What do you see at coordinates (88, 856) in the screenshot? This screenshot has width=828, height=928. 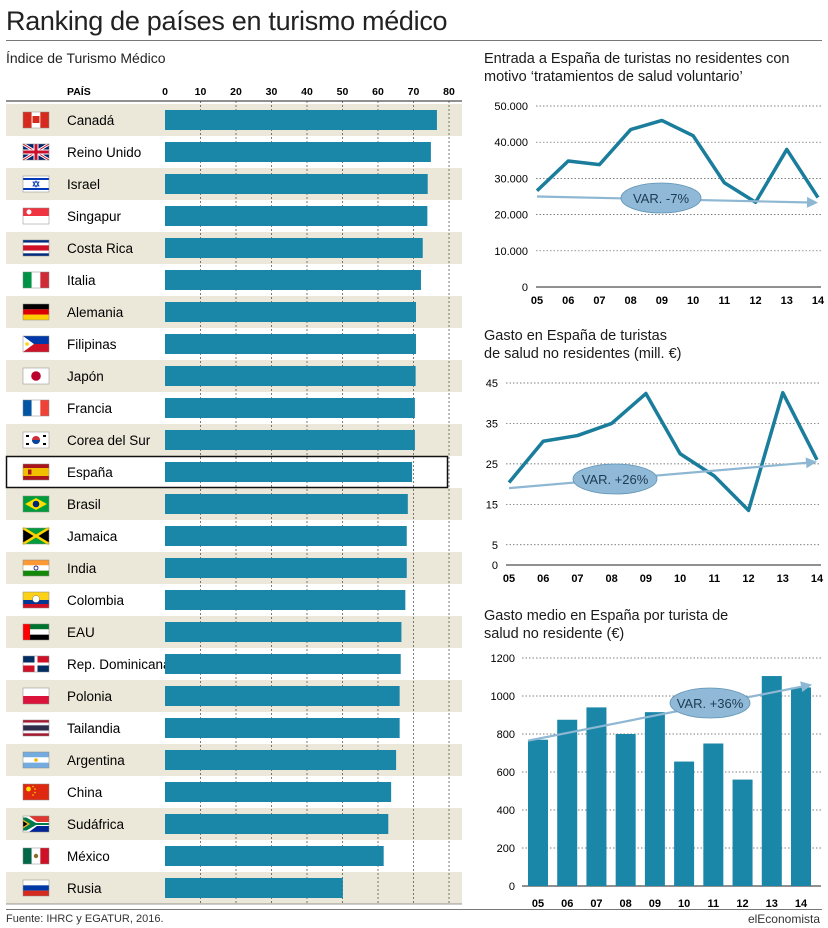 I see `country-label: México` at bounding box center [88, 856].